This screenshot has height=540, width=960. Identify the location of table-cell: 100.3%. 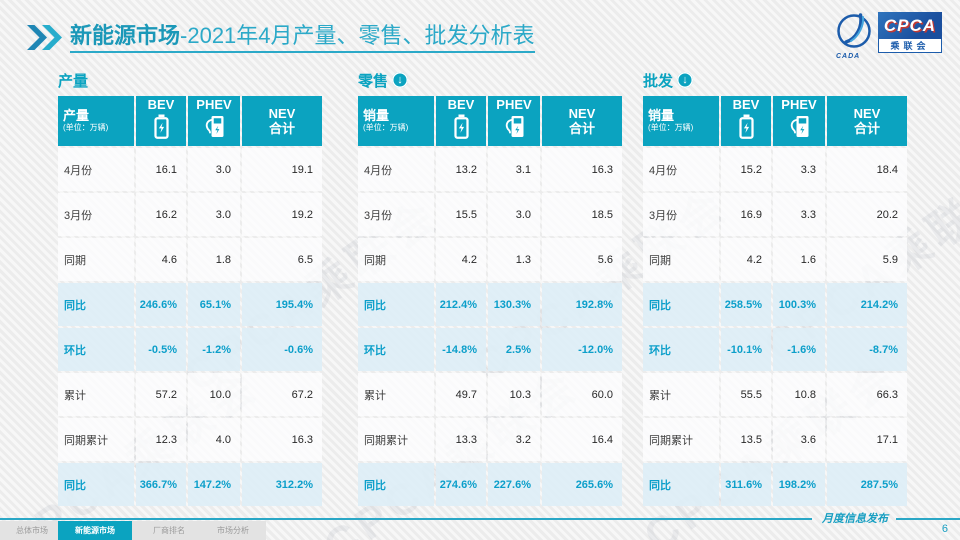
(799, 304).